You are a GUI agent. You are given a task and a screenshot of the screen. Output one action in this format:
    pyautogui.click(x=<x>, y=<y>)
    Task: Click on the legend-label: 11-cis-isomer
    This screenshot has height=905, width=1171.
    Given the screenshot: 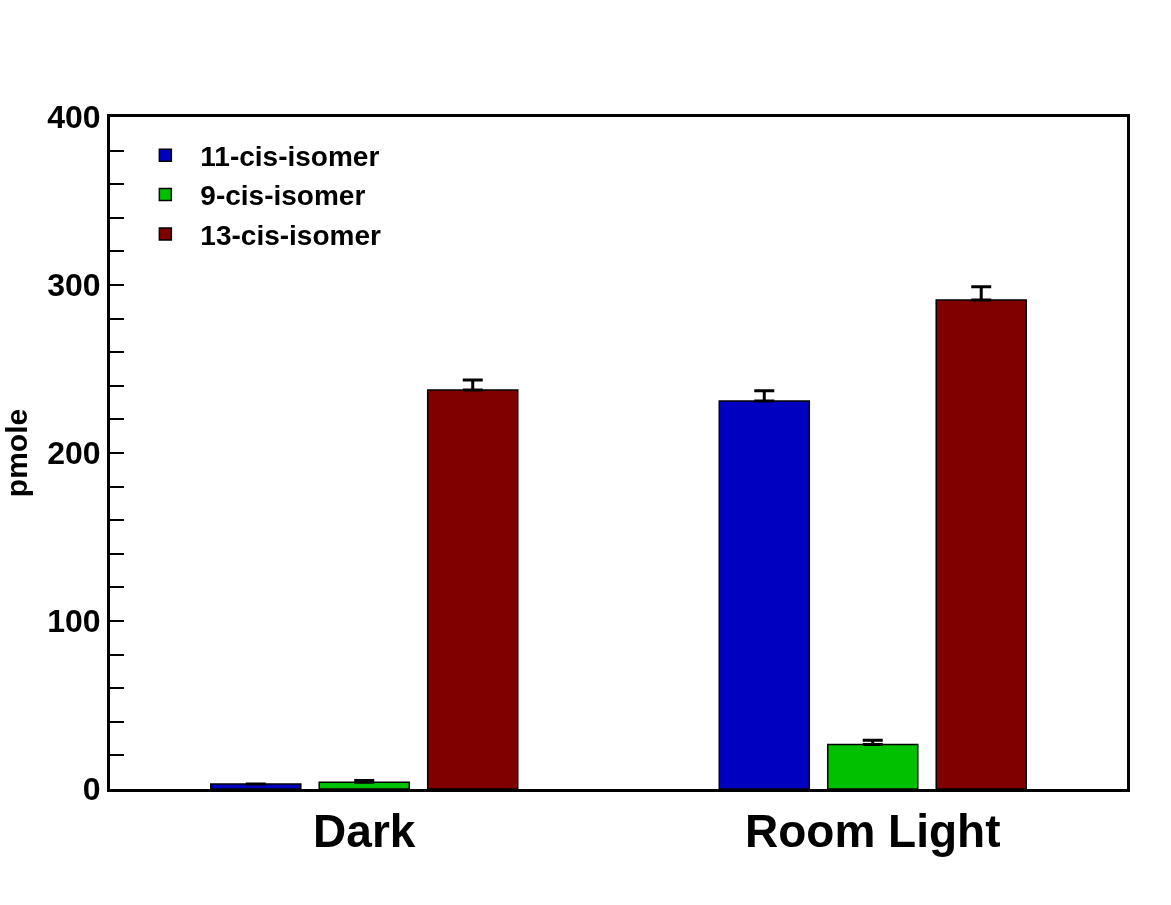 What is the action you would take?
    pyautogui.click(x=290, y=157)
    